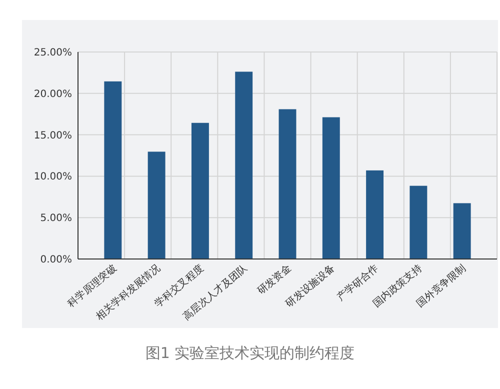 Image resolution: width=500 pixels, height=389 pixels. What do you see at coordinates (53, 177) in the screenshot?
I see `y-tick-label: 10.00%` at bounding box center [53, 177].